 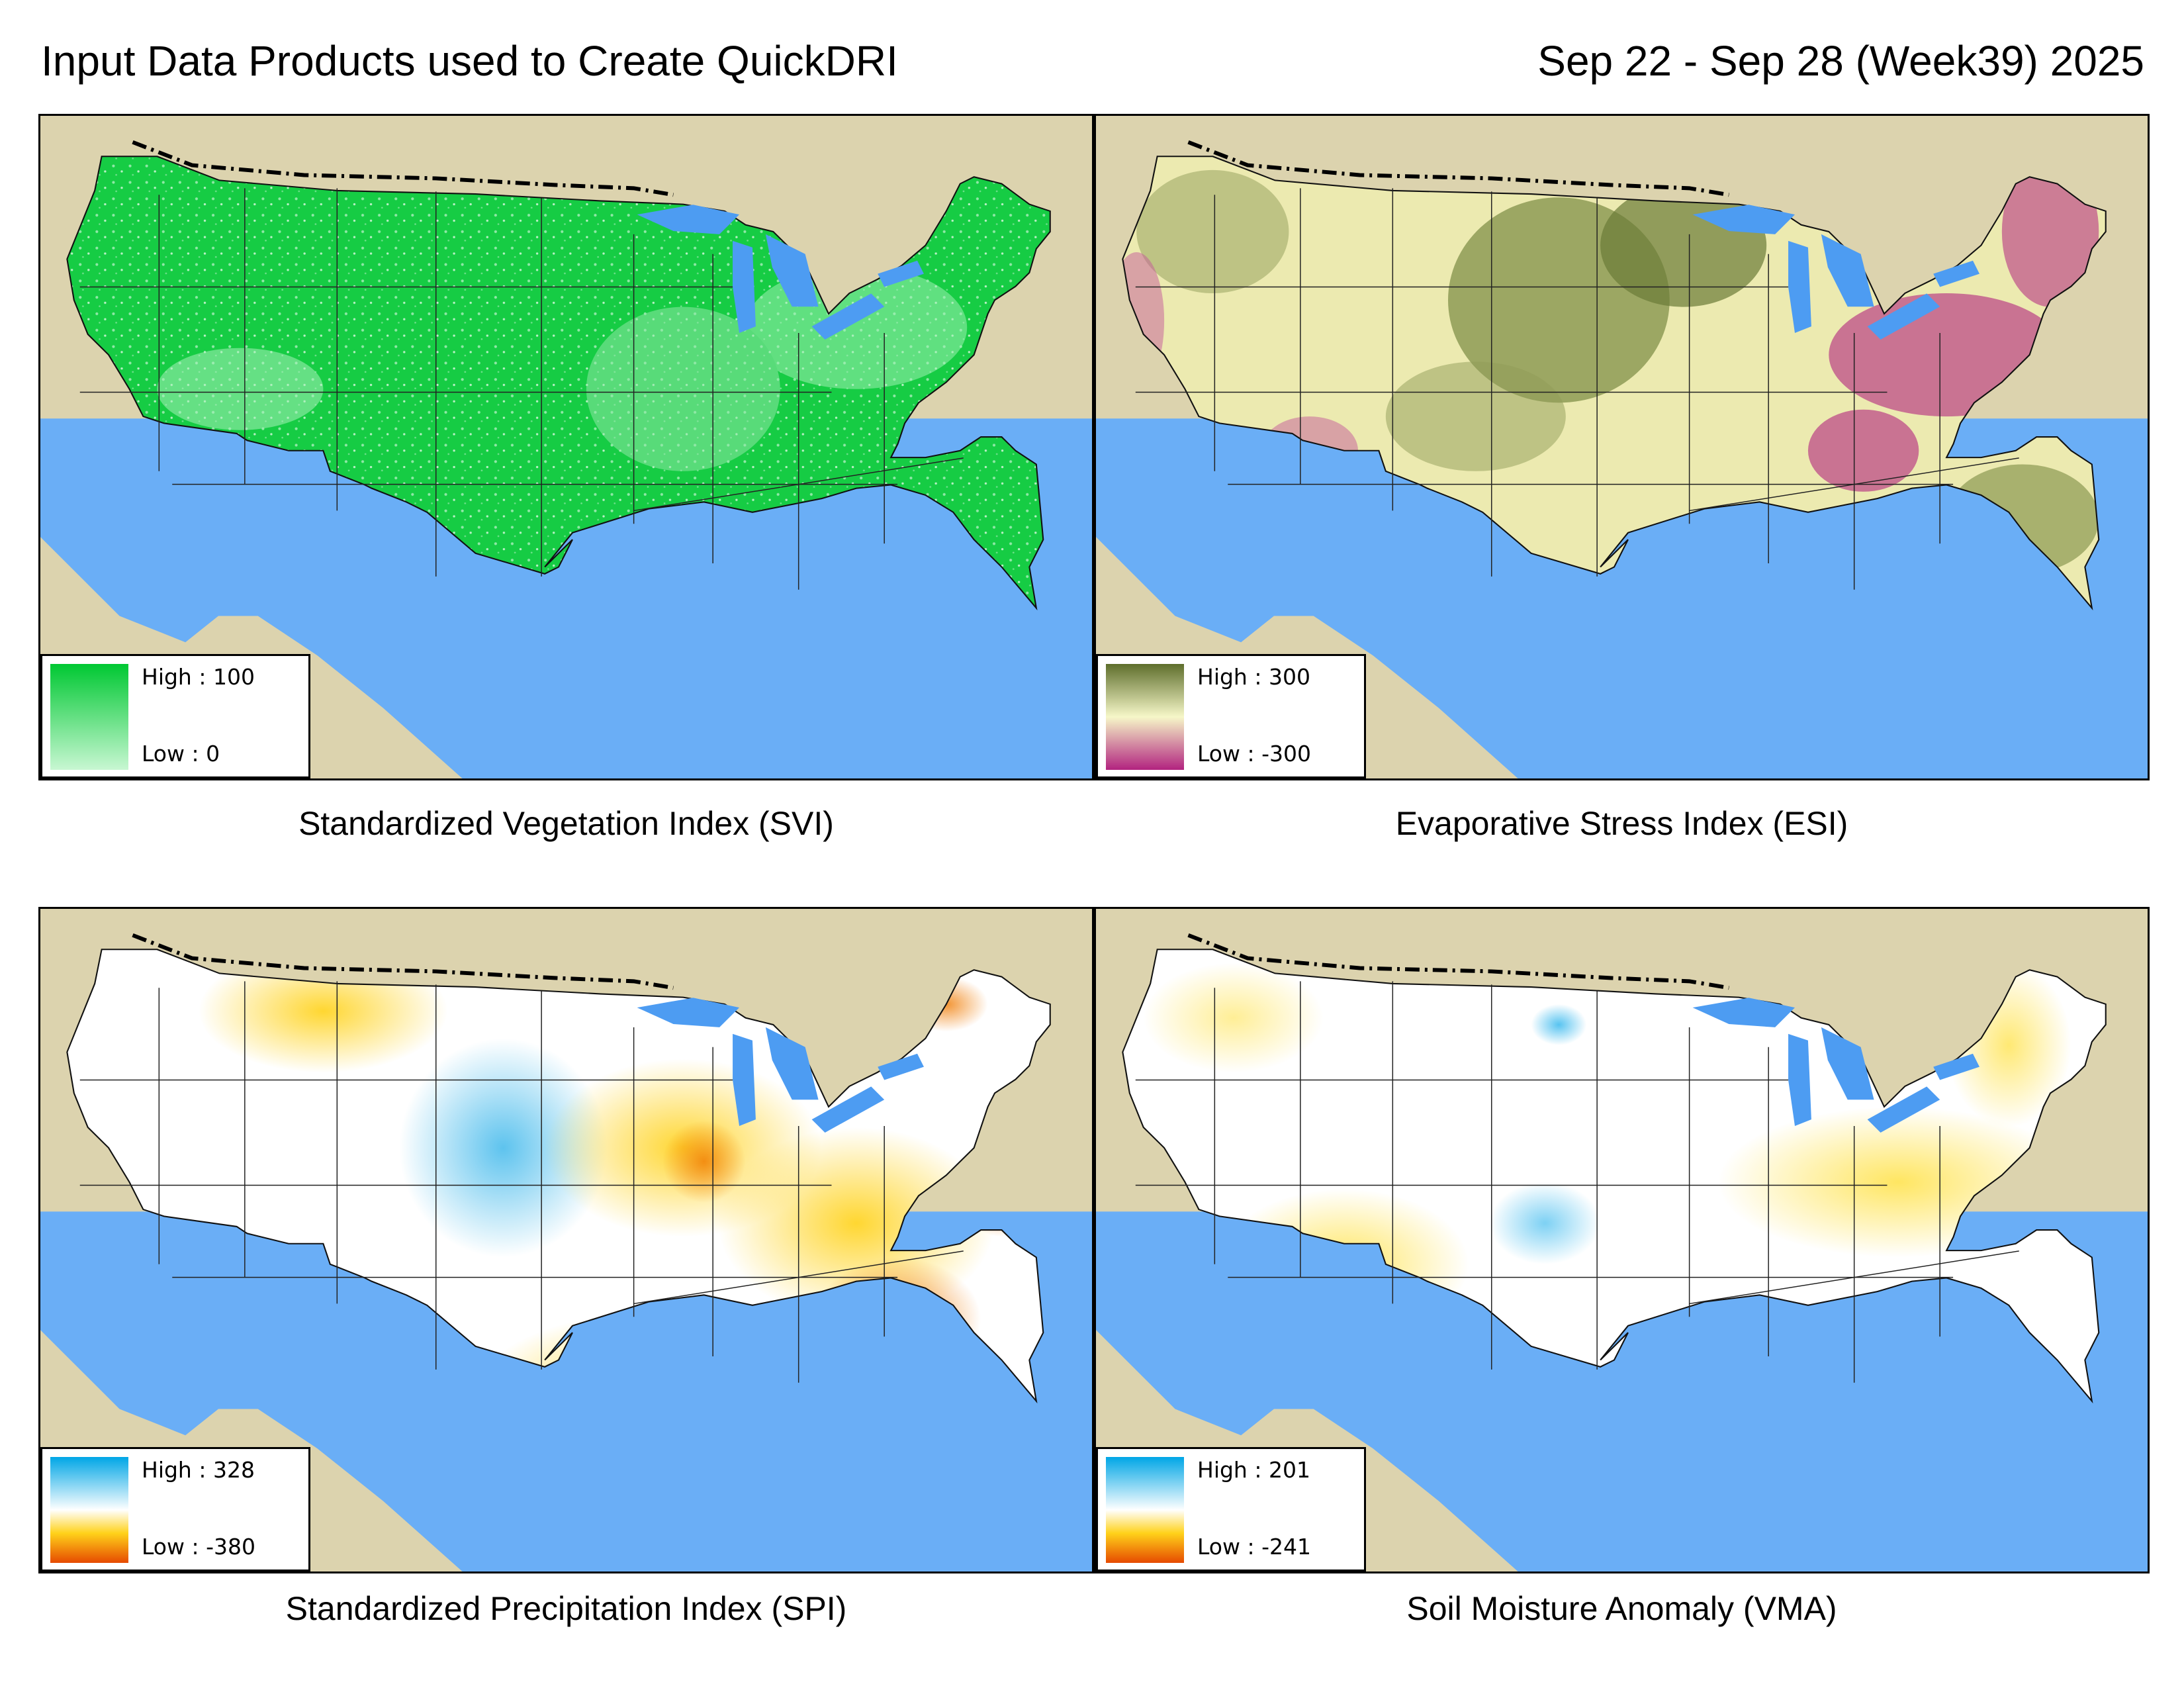 What do you see at coordinates (781, 272) in the screenshot?
I see `great-lakes` at bounding box center [781, 272].